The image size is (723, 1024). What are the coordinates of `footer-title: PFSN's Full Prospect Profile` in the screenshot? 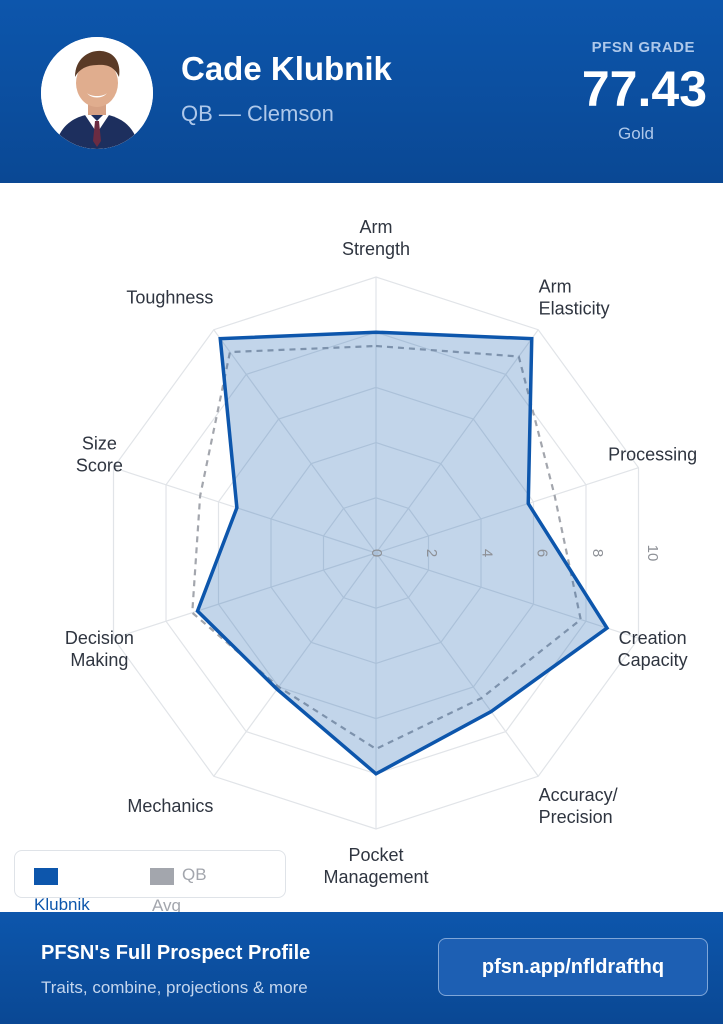 It's located at (176, 953).